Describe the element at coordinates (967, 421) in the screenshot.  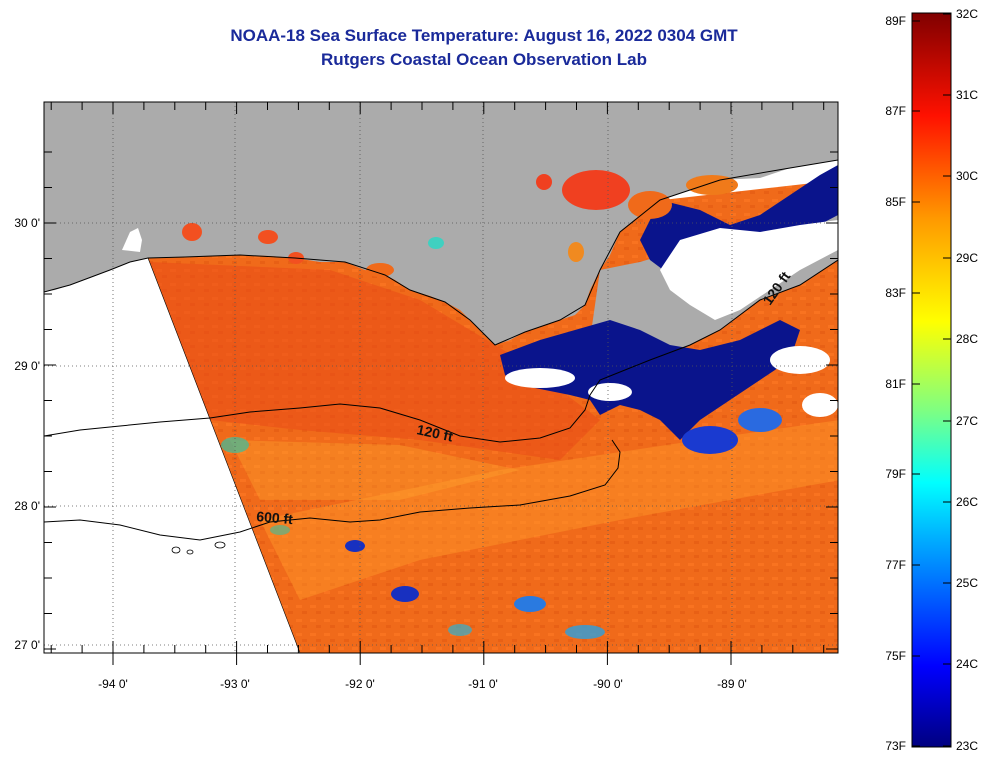
I see `c-label: 27C` at that location.